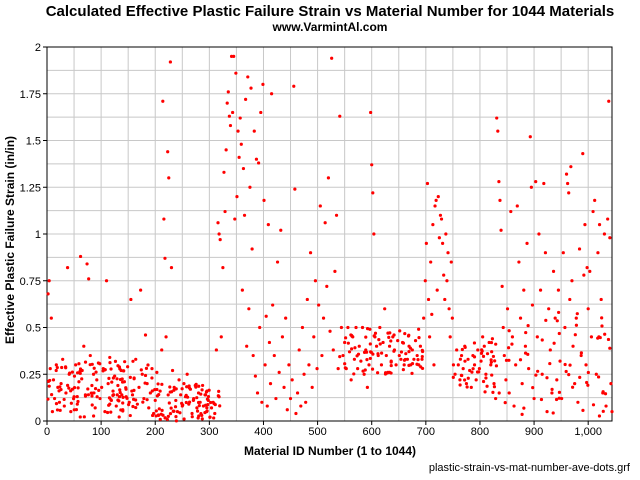 Image resolution: width=640 pixels, height=480 pixels. I want to click on x-tick-label: 600, so click(372, 432).